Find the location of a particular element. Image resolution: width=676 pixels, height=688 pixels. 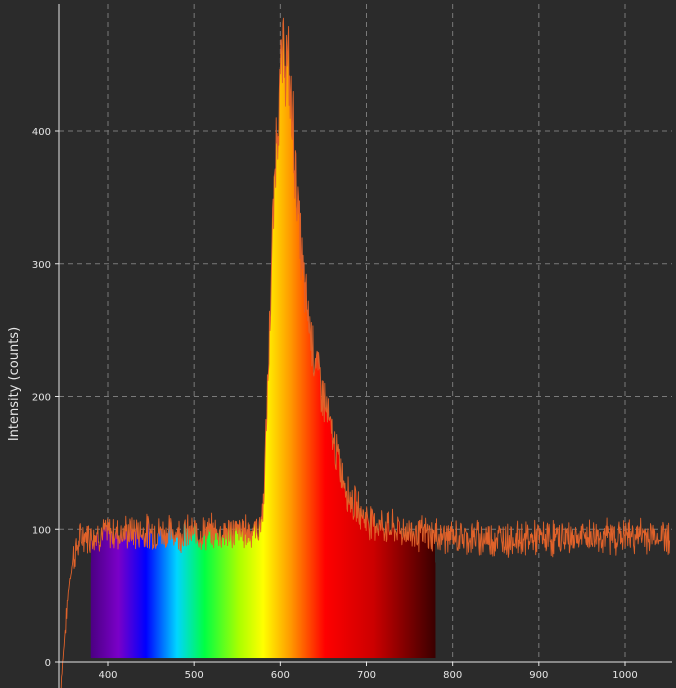

y-axis-title: Intensity (counts) is located at coordinates (14, 384).